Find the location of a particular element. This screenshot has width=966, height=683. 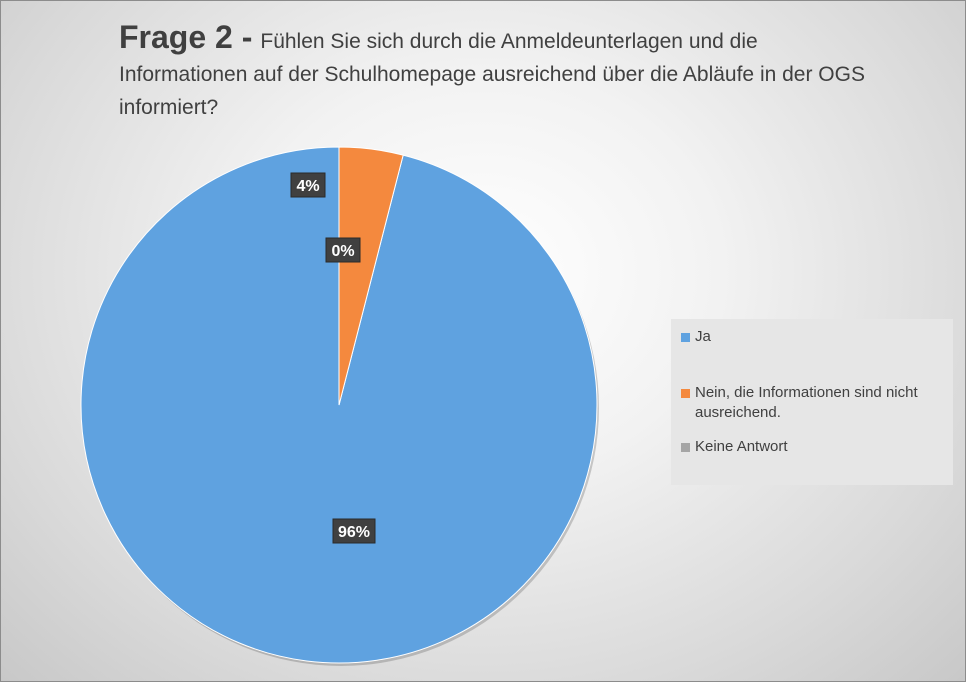

legend-swatch-ja is located at coordinates (685, 337).